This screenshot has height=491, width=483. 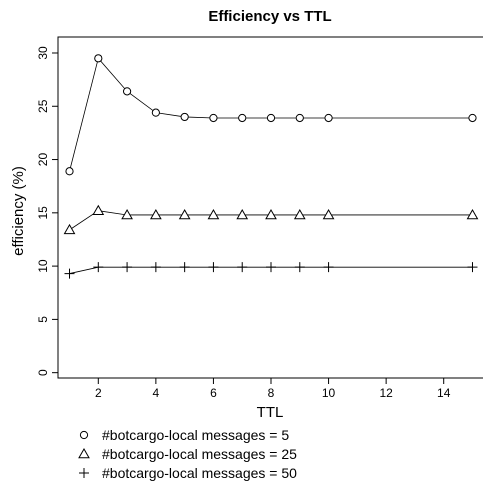 I want to click on series-plus, so click(x=271, y=270).